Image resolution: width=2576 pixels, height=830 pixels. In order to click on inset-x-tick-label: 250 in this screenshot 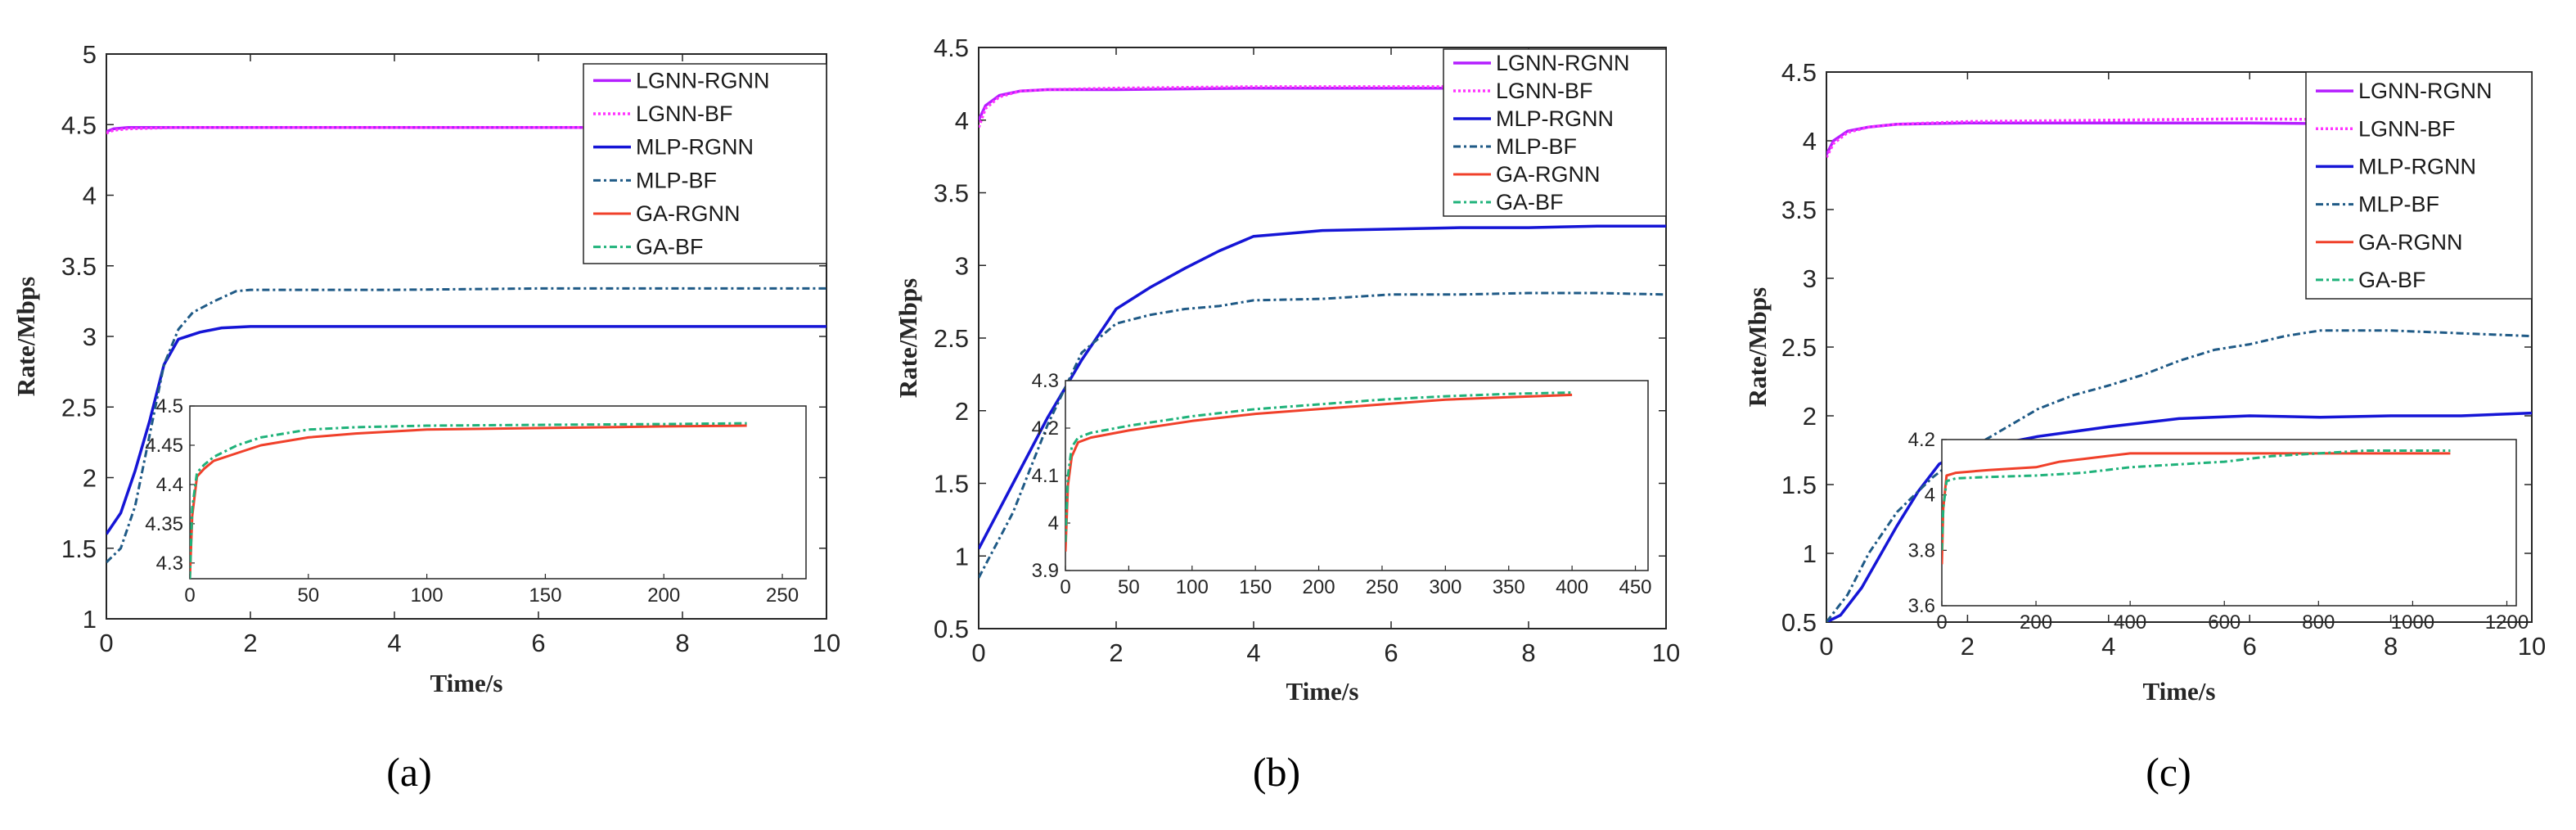, I will do `click(782, 595)`.